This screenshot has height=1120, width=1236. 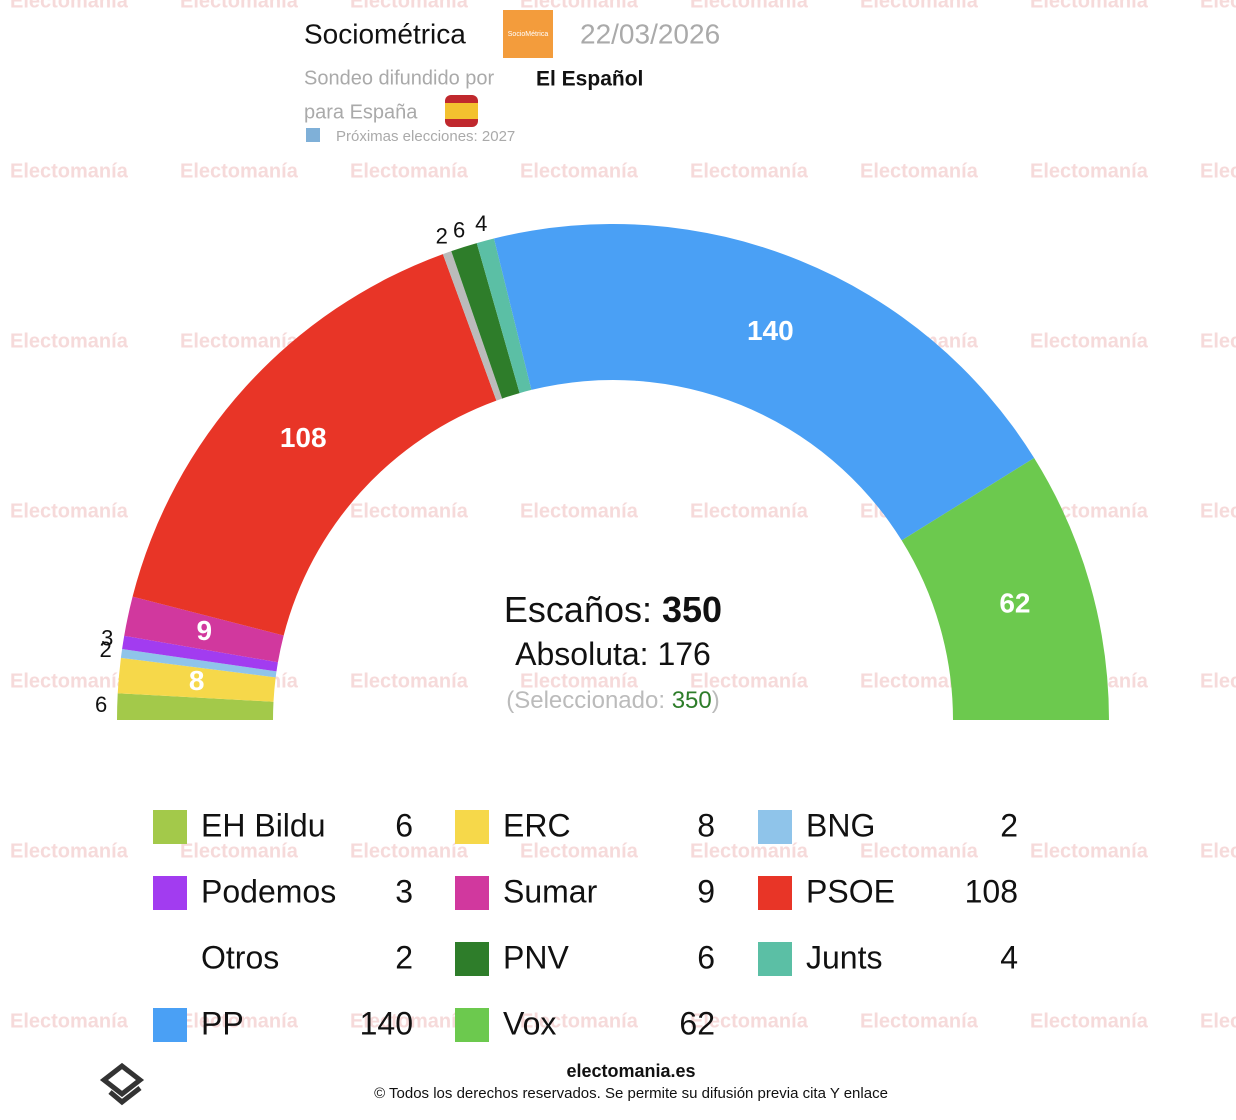 I want to click on data-label: 140, so click(x=770, y=330).